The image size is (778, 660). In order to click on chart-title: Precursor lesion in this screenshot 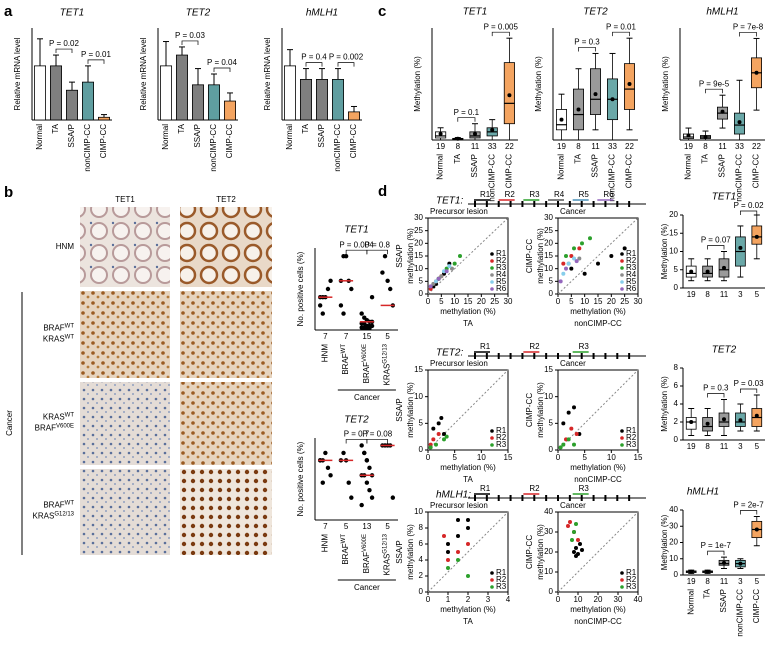, I will do `click(459, 211)`.